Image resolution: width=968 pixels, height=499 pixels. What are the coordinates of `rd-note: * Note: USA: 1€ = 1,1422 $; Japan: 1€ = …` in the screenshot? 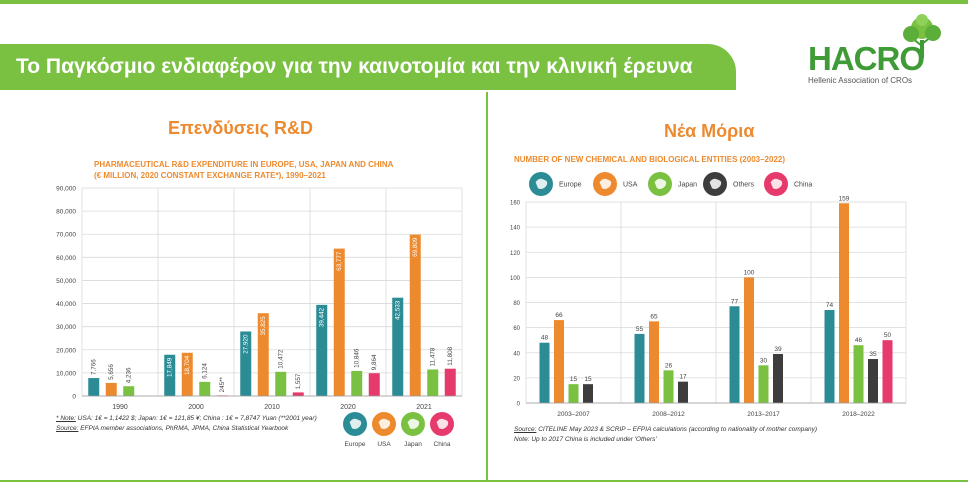 It's located at (186, 424).